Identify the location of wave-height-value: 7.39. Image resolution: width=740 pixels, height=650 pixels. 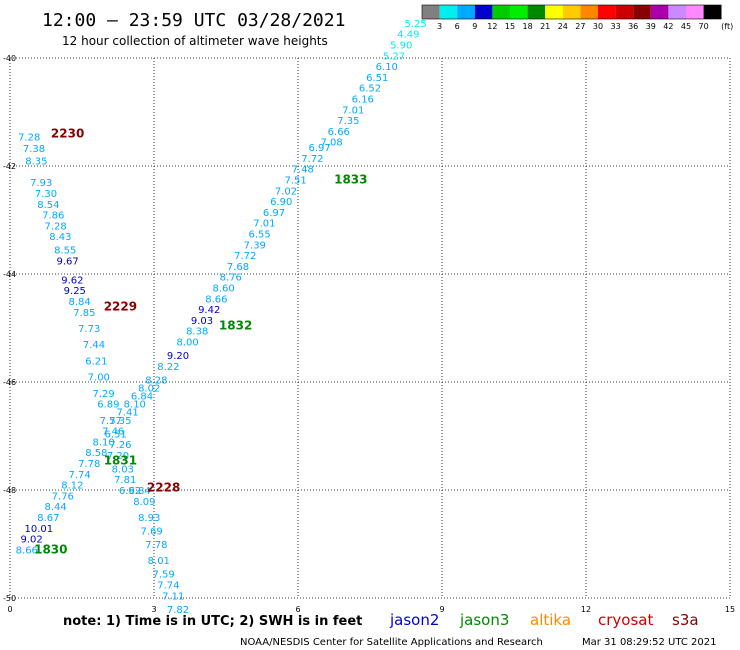
(255, 245).